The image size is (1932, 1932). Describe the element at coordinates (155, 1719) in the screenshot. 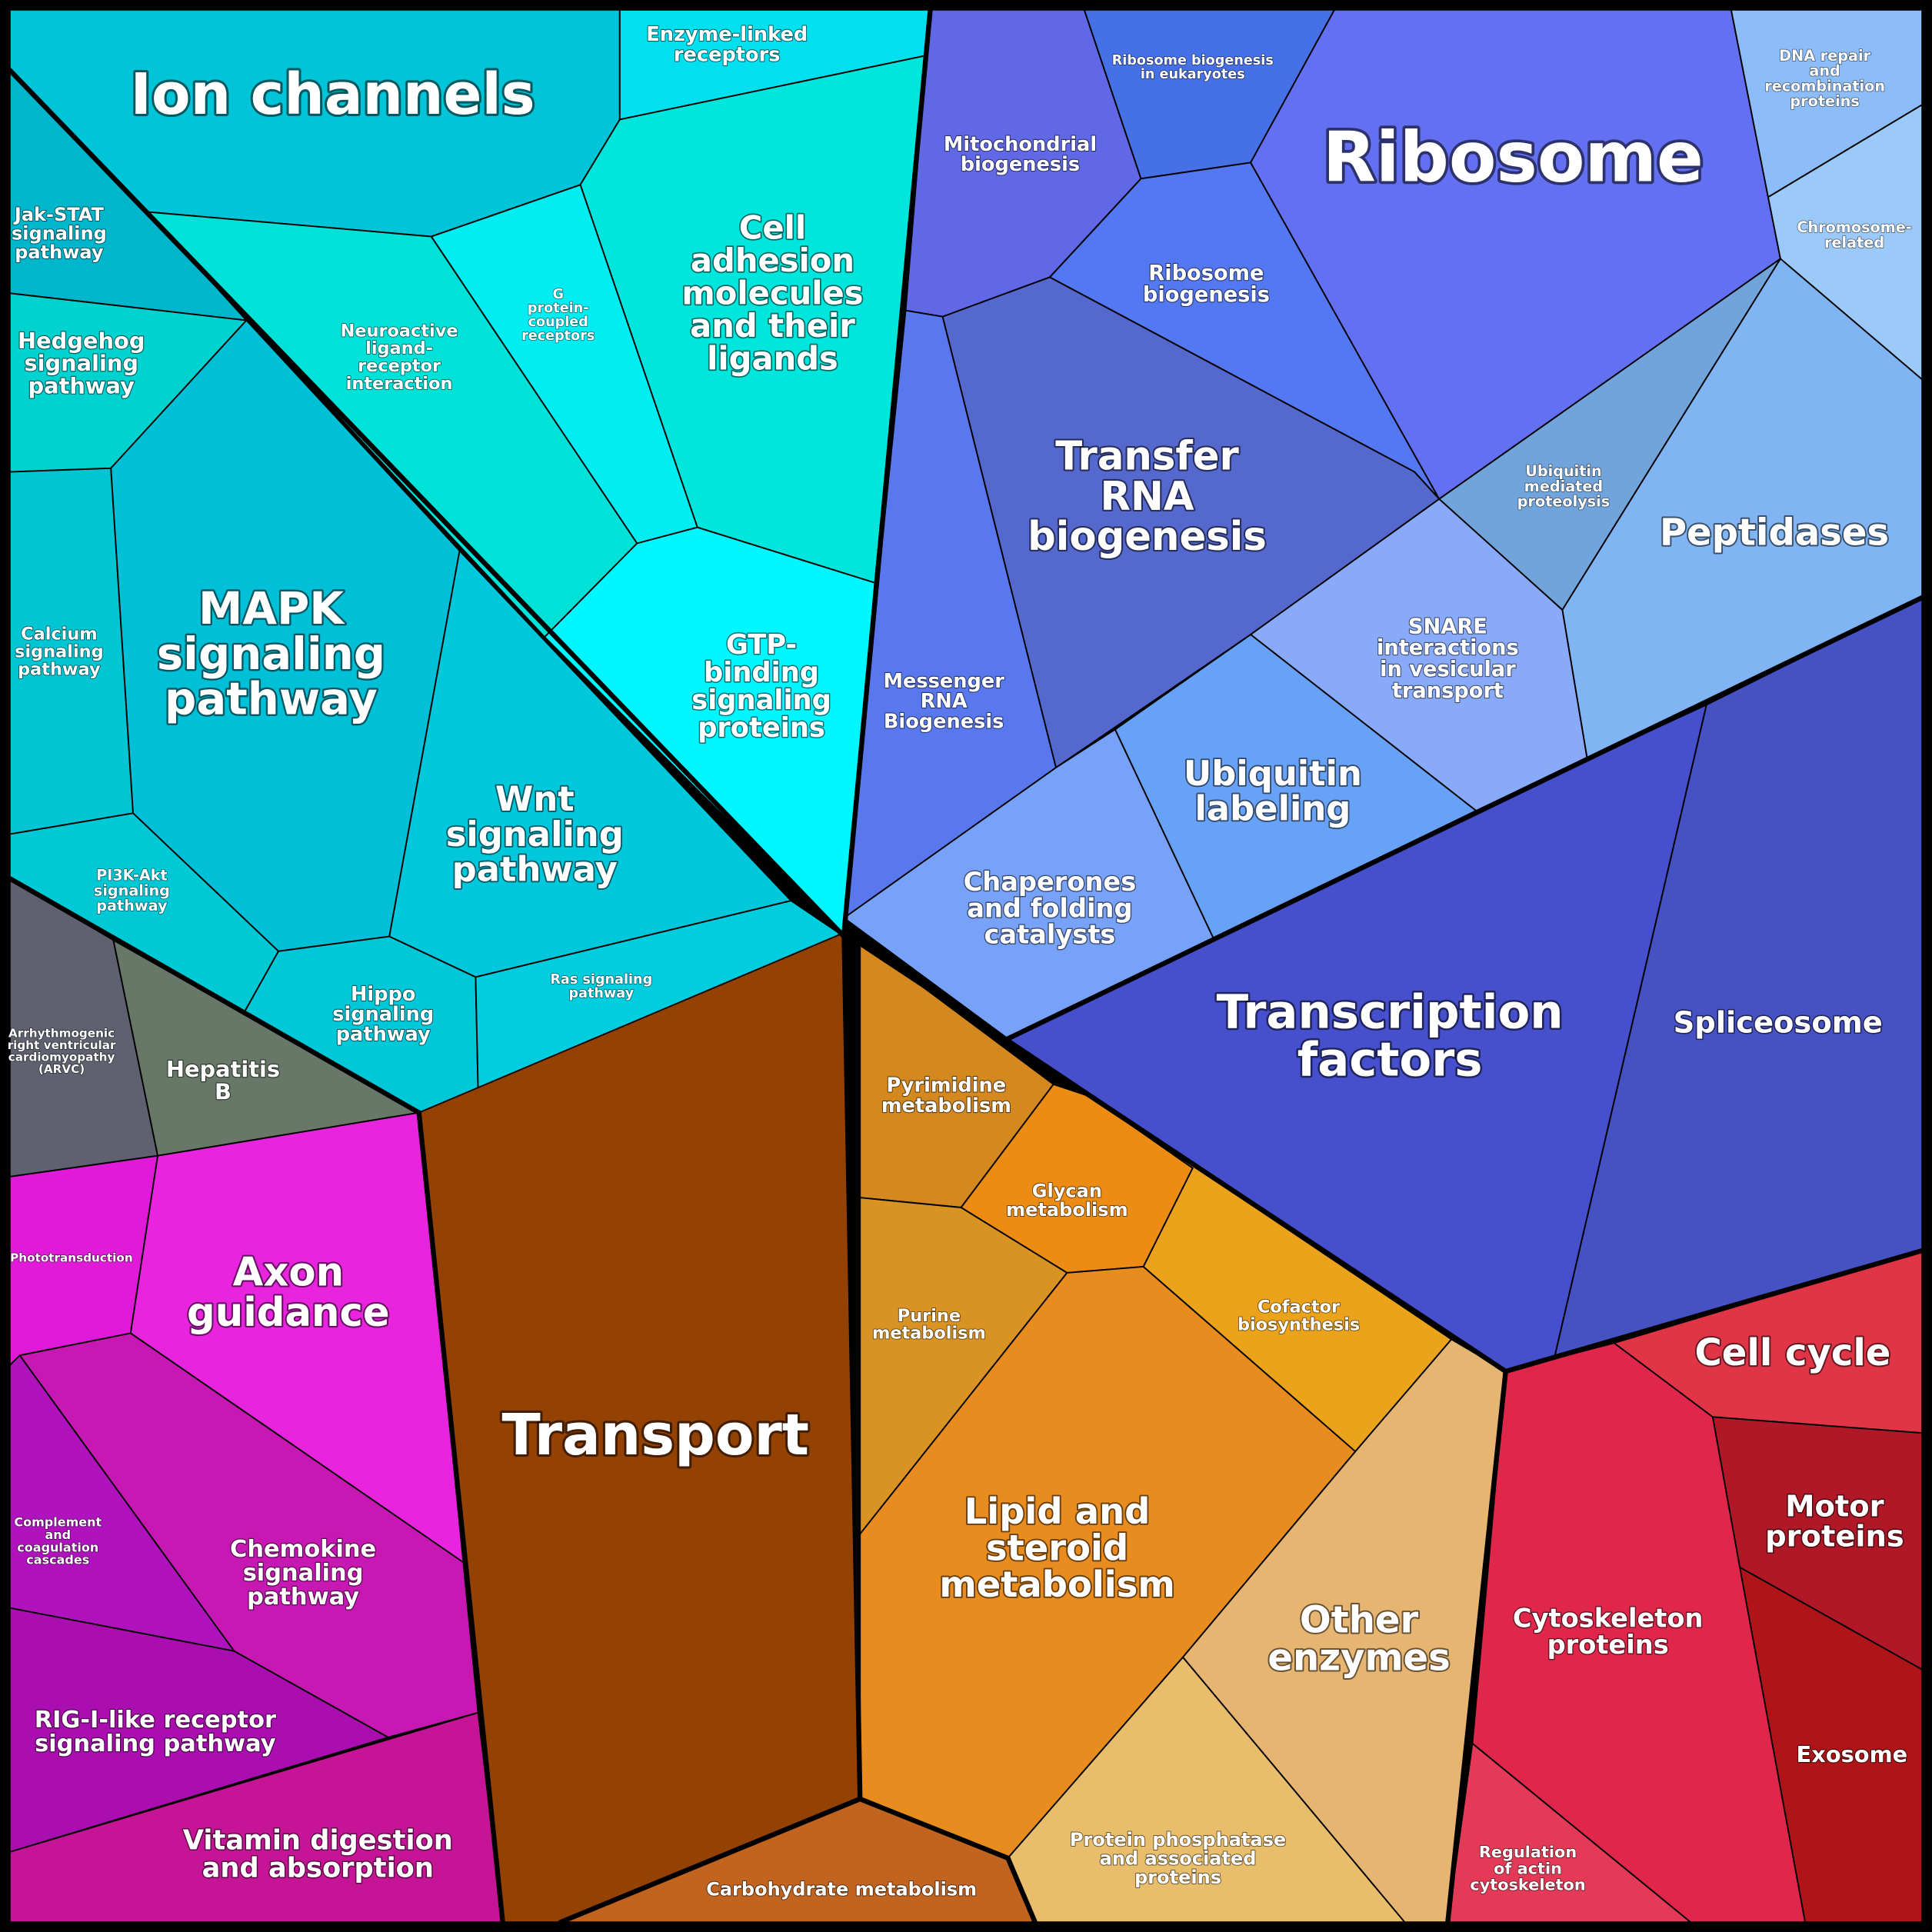

I see `label-line: RIG-I-like receptor` at that location.